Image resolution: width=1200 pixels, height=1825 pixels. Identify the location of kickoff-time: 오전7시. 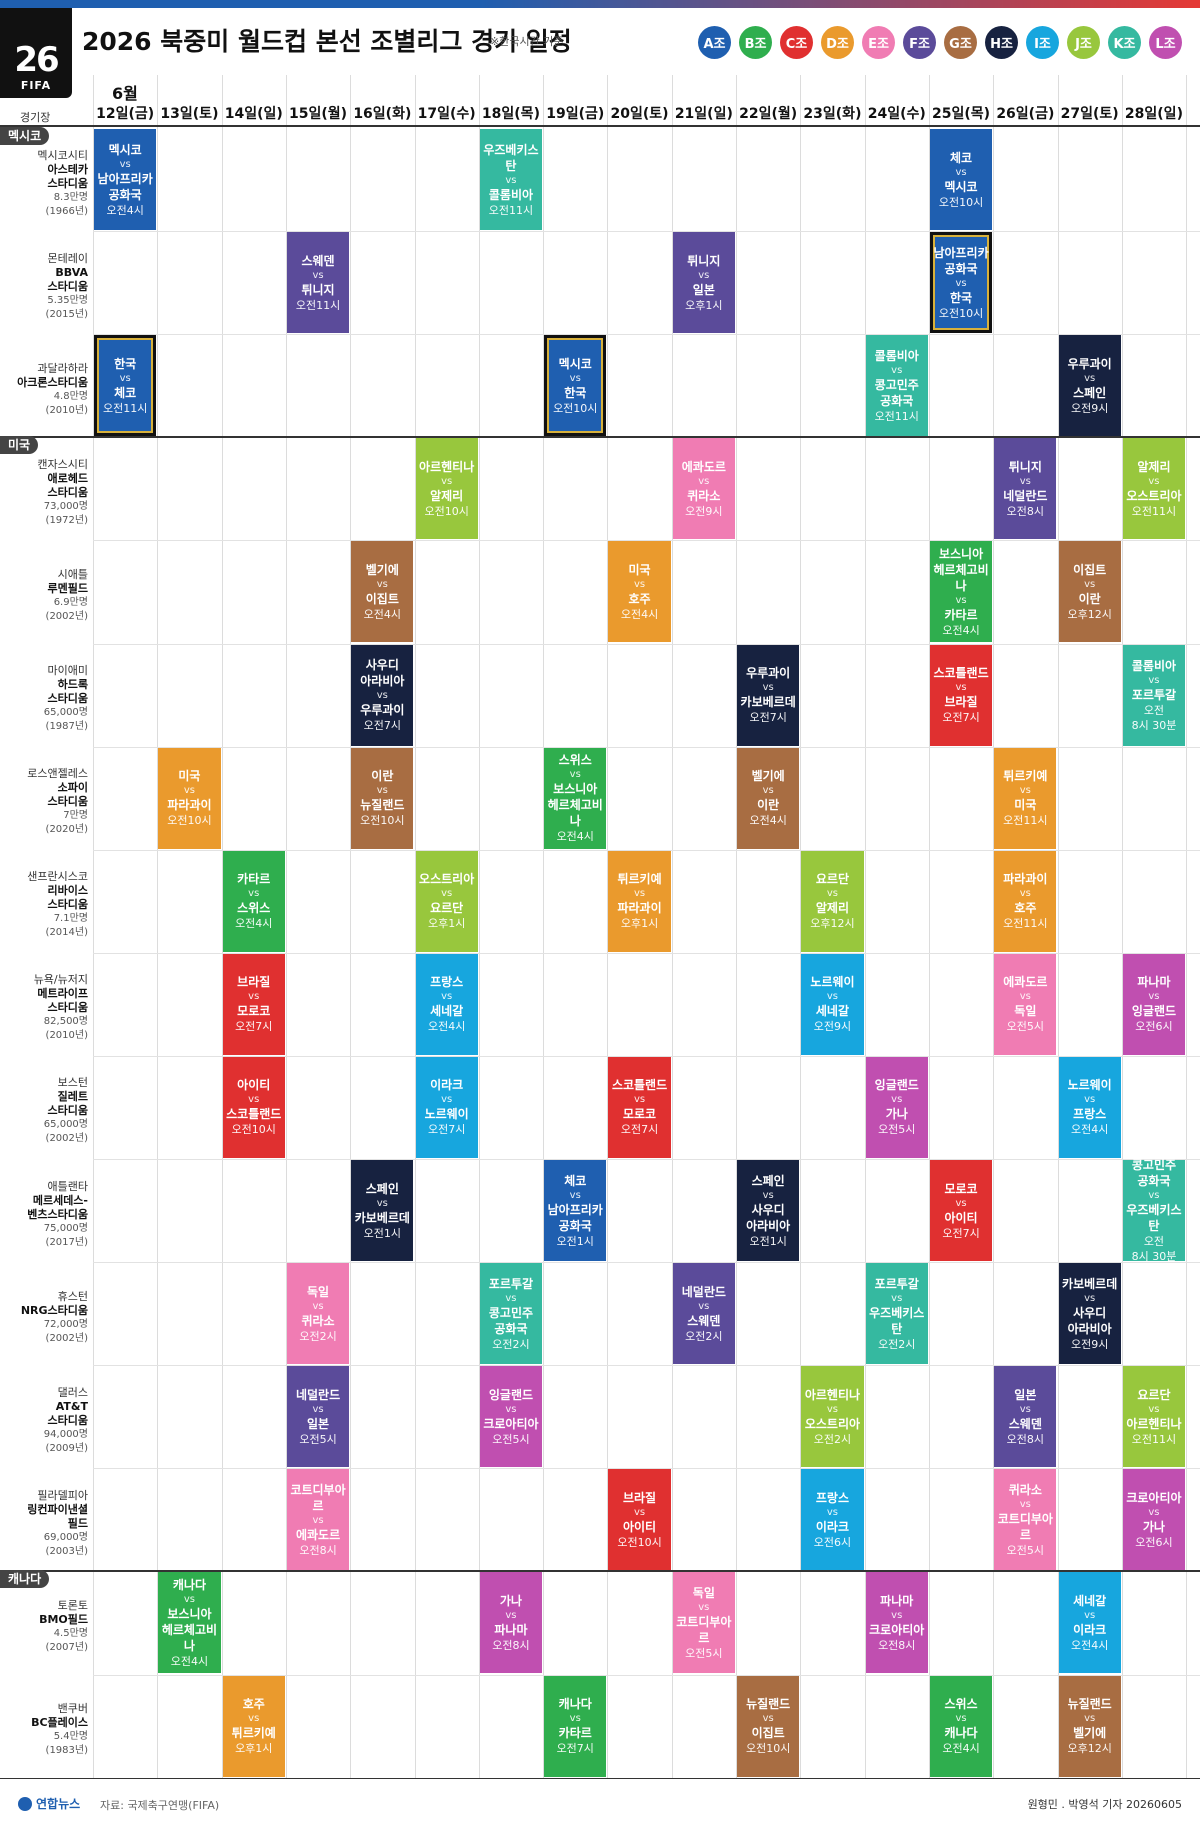
(768, 718).